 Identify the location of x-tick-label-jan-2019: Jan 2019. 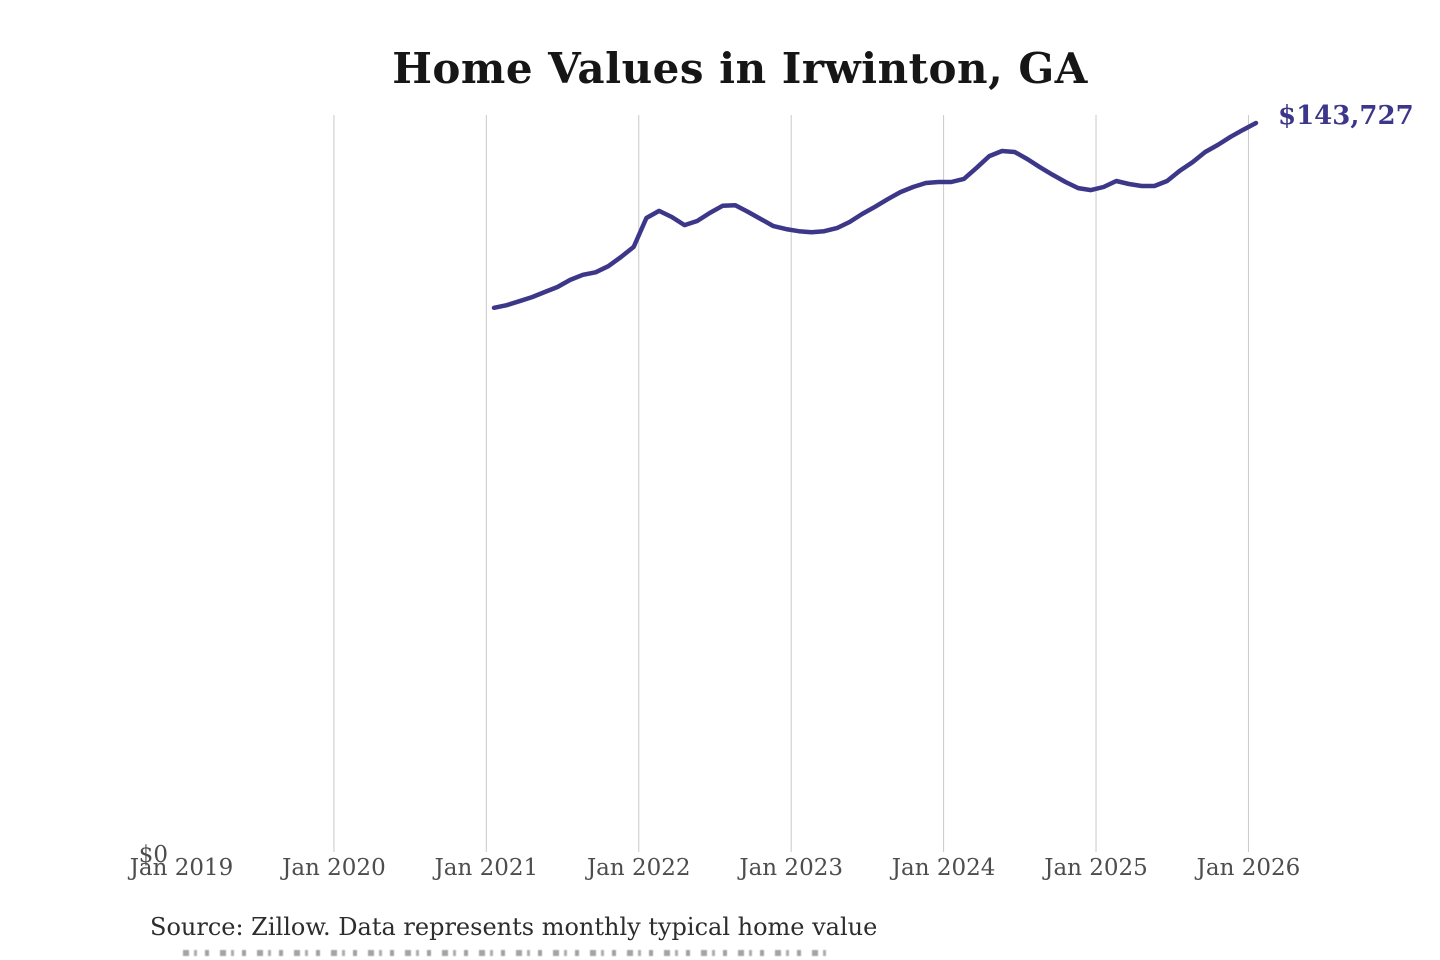
(181, 868).